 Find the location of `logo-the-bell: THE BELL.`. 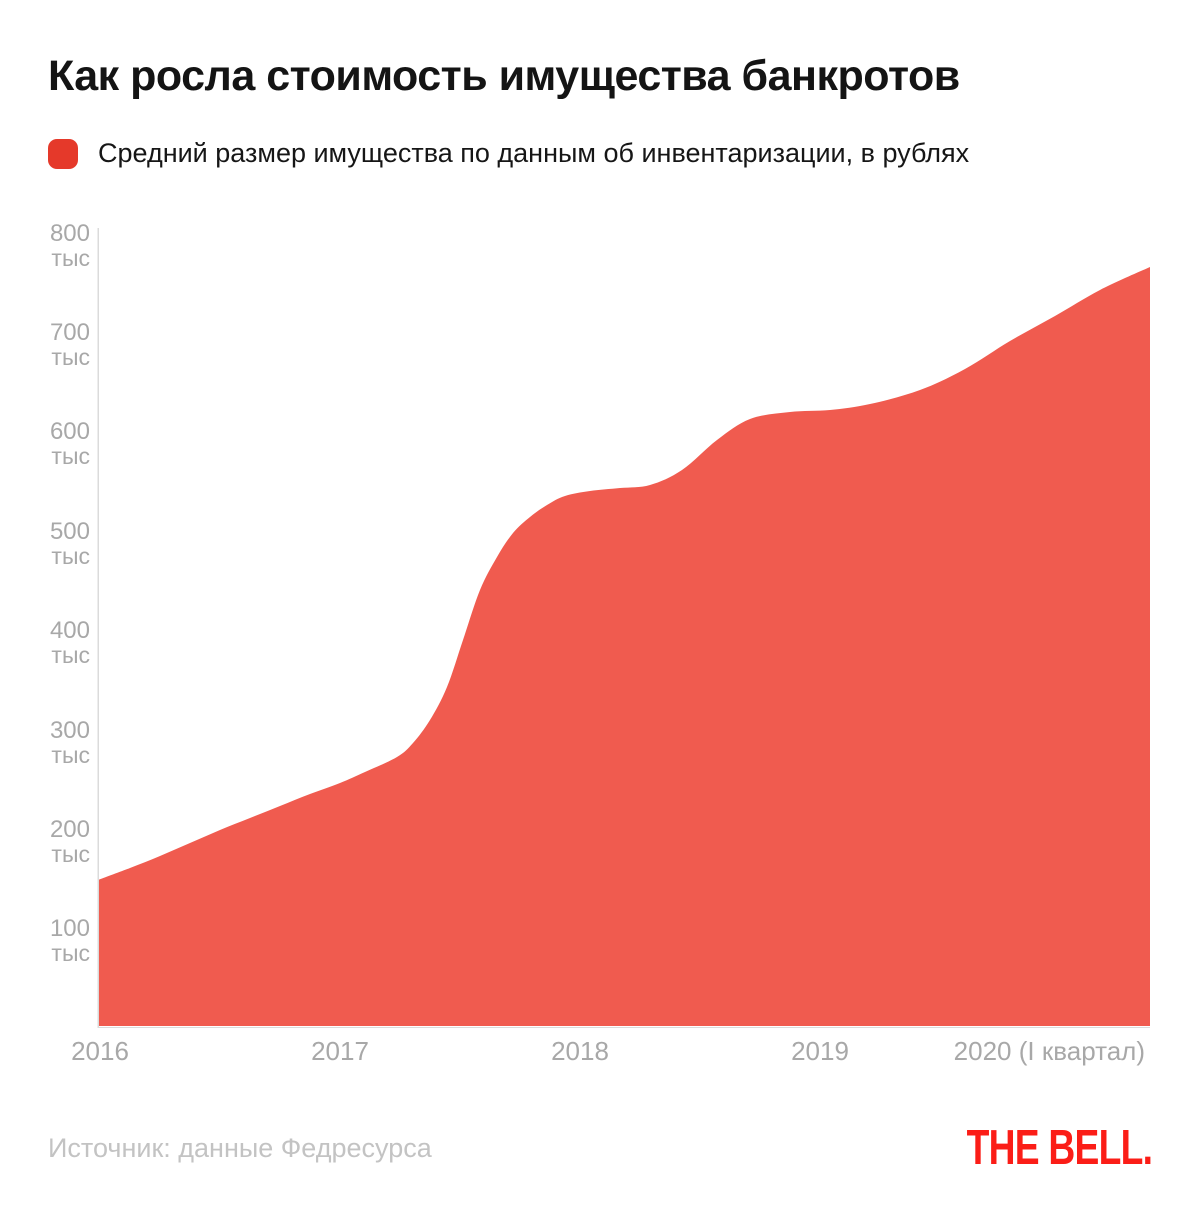

logo-the-bell: THE BELL. is located at coordinates (1059, 1148).